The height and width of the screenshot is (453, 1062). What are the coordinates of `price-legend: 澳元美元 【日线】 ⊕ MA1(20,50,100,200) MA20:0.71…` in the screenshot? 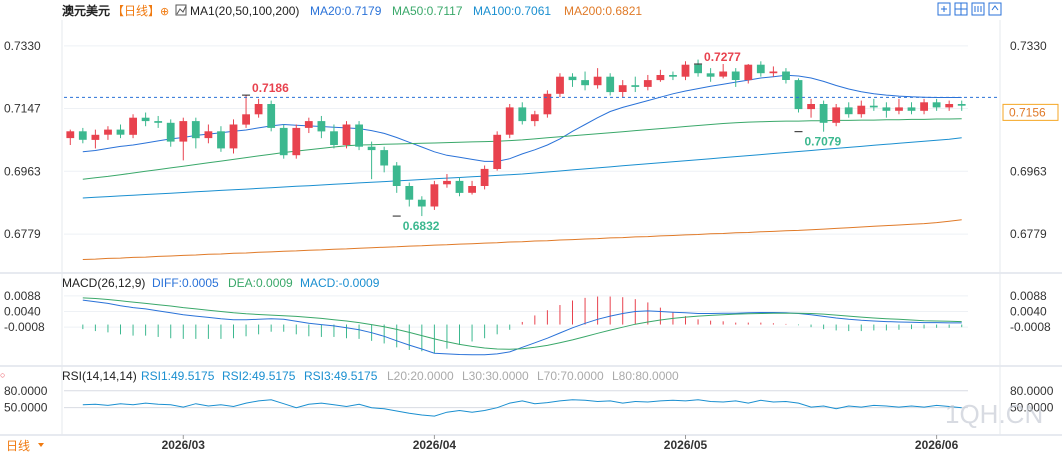 It's located at (352, 10).